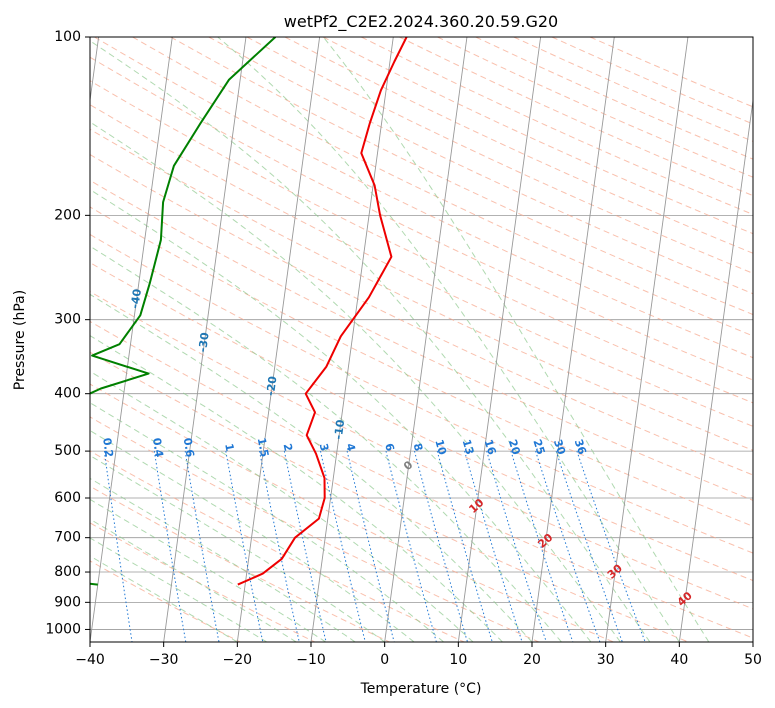 Image resolution: width=775 pixels, height=708 pixels. Describe the element at coordinates (67, 333) in the screenshot. I see `y-axis-ticks: 100 200 300 400 500 600 700 800 900 1000` at that location.